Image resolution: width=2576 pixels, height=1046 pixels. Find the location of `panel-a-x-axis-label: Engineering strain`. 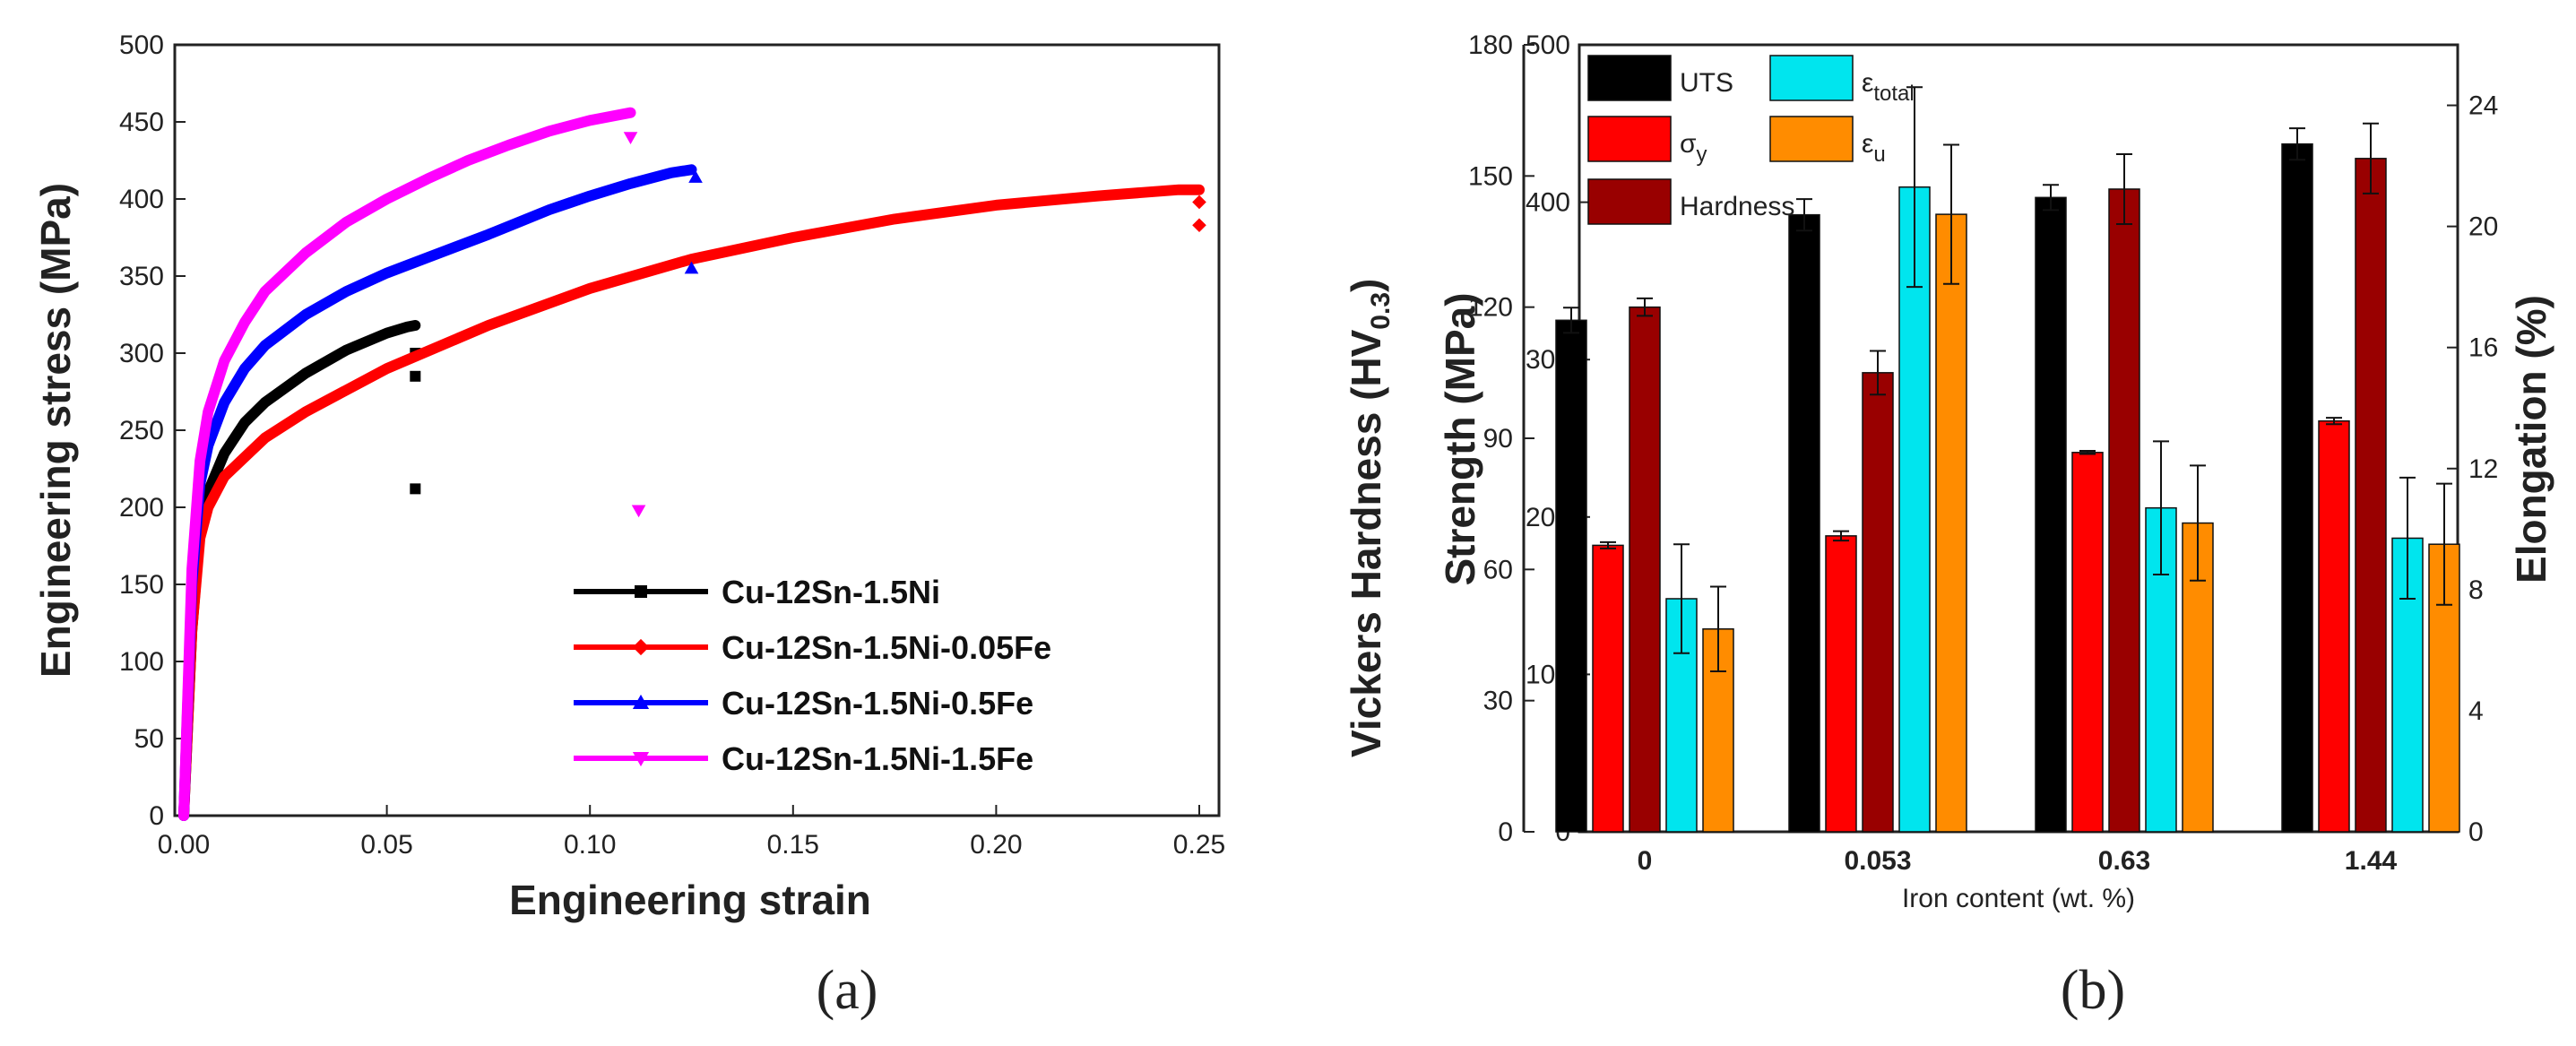

panel-a-x-axis-label: Engineering strain is located at coordinates (690, 900).